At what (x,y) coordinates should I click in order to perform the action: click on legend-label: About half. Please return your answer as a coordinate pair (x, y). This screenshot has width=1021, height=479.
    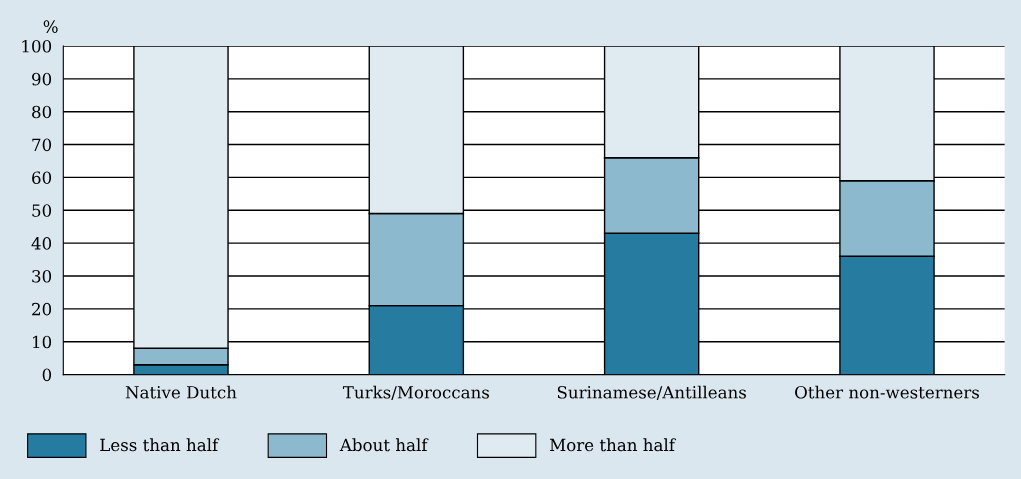
    Looking at the image, I should click on (384, 445).